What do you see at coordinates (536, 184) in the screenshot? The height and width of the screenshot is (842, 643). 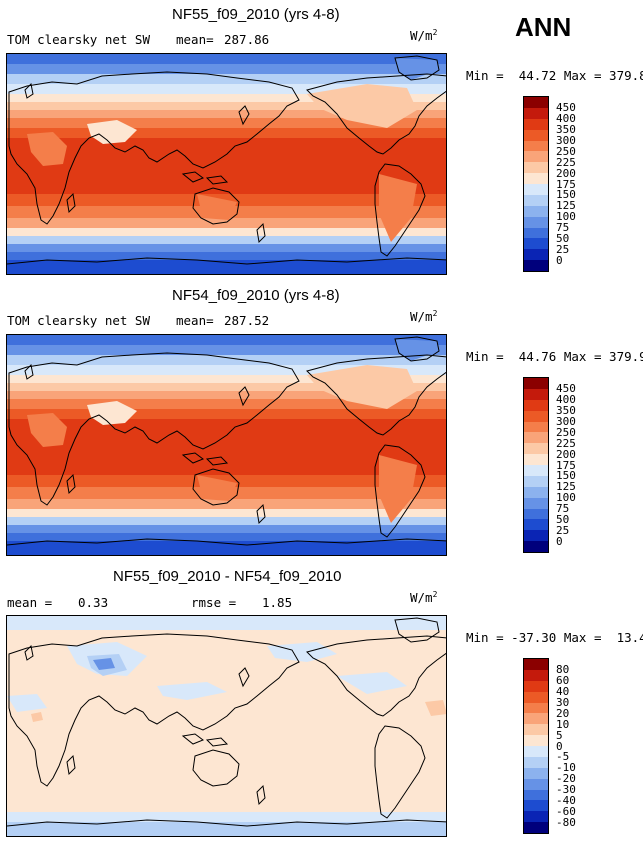 I see `panel-1-colorbar` at bounding box center [536, 184].